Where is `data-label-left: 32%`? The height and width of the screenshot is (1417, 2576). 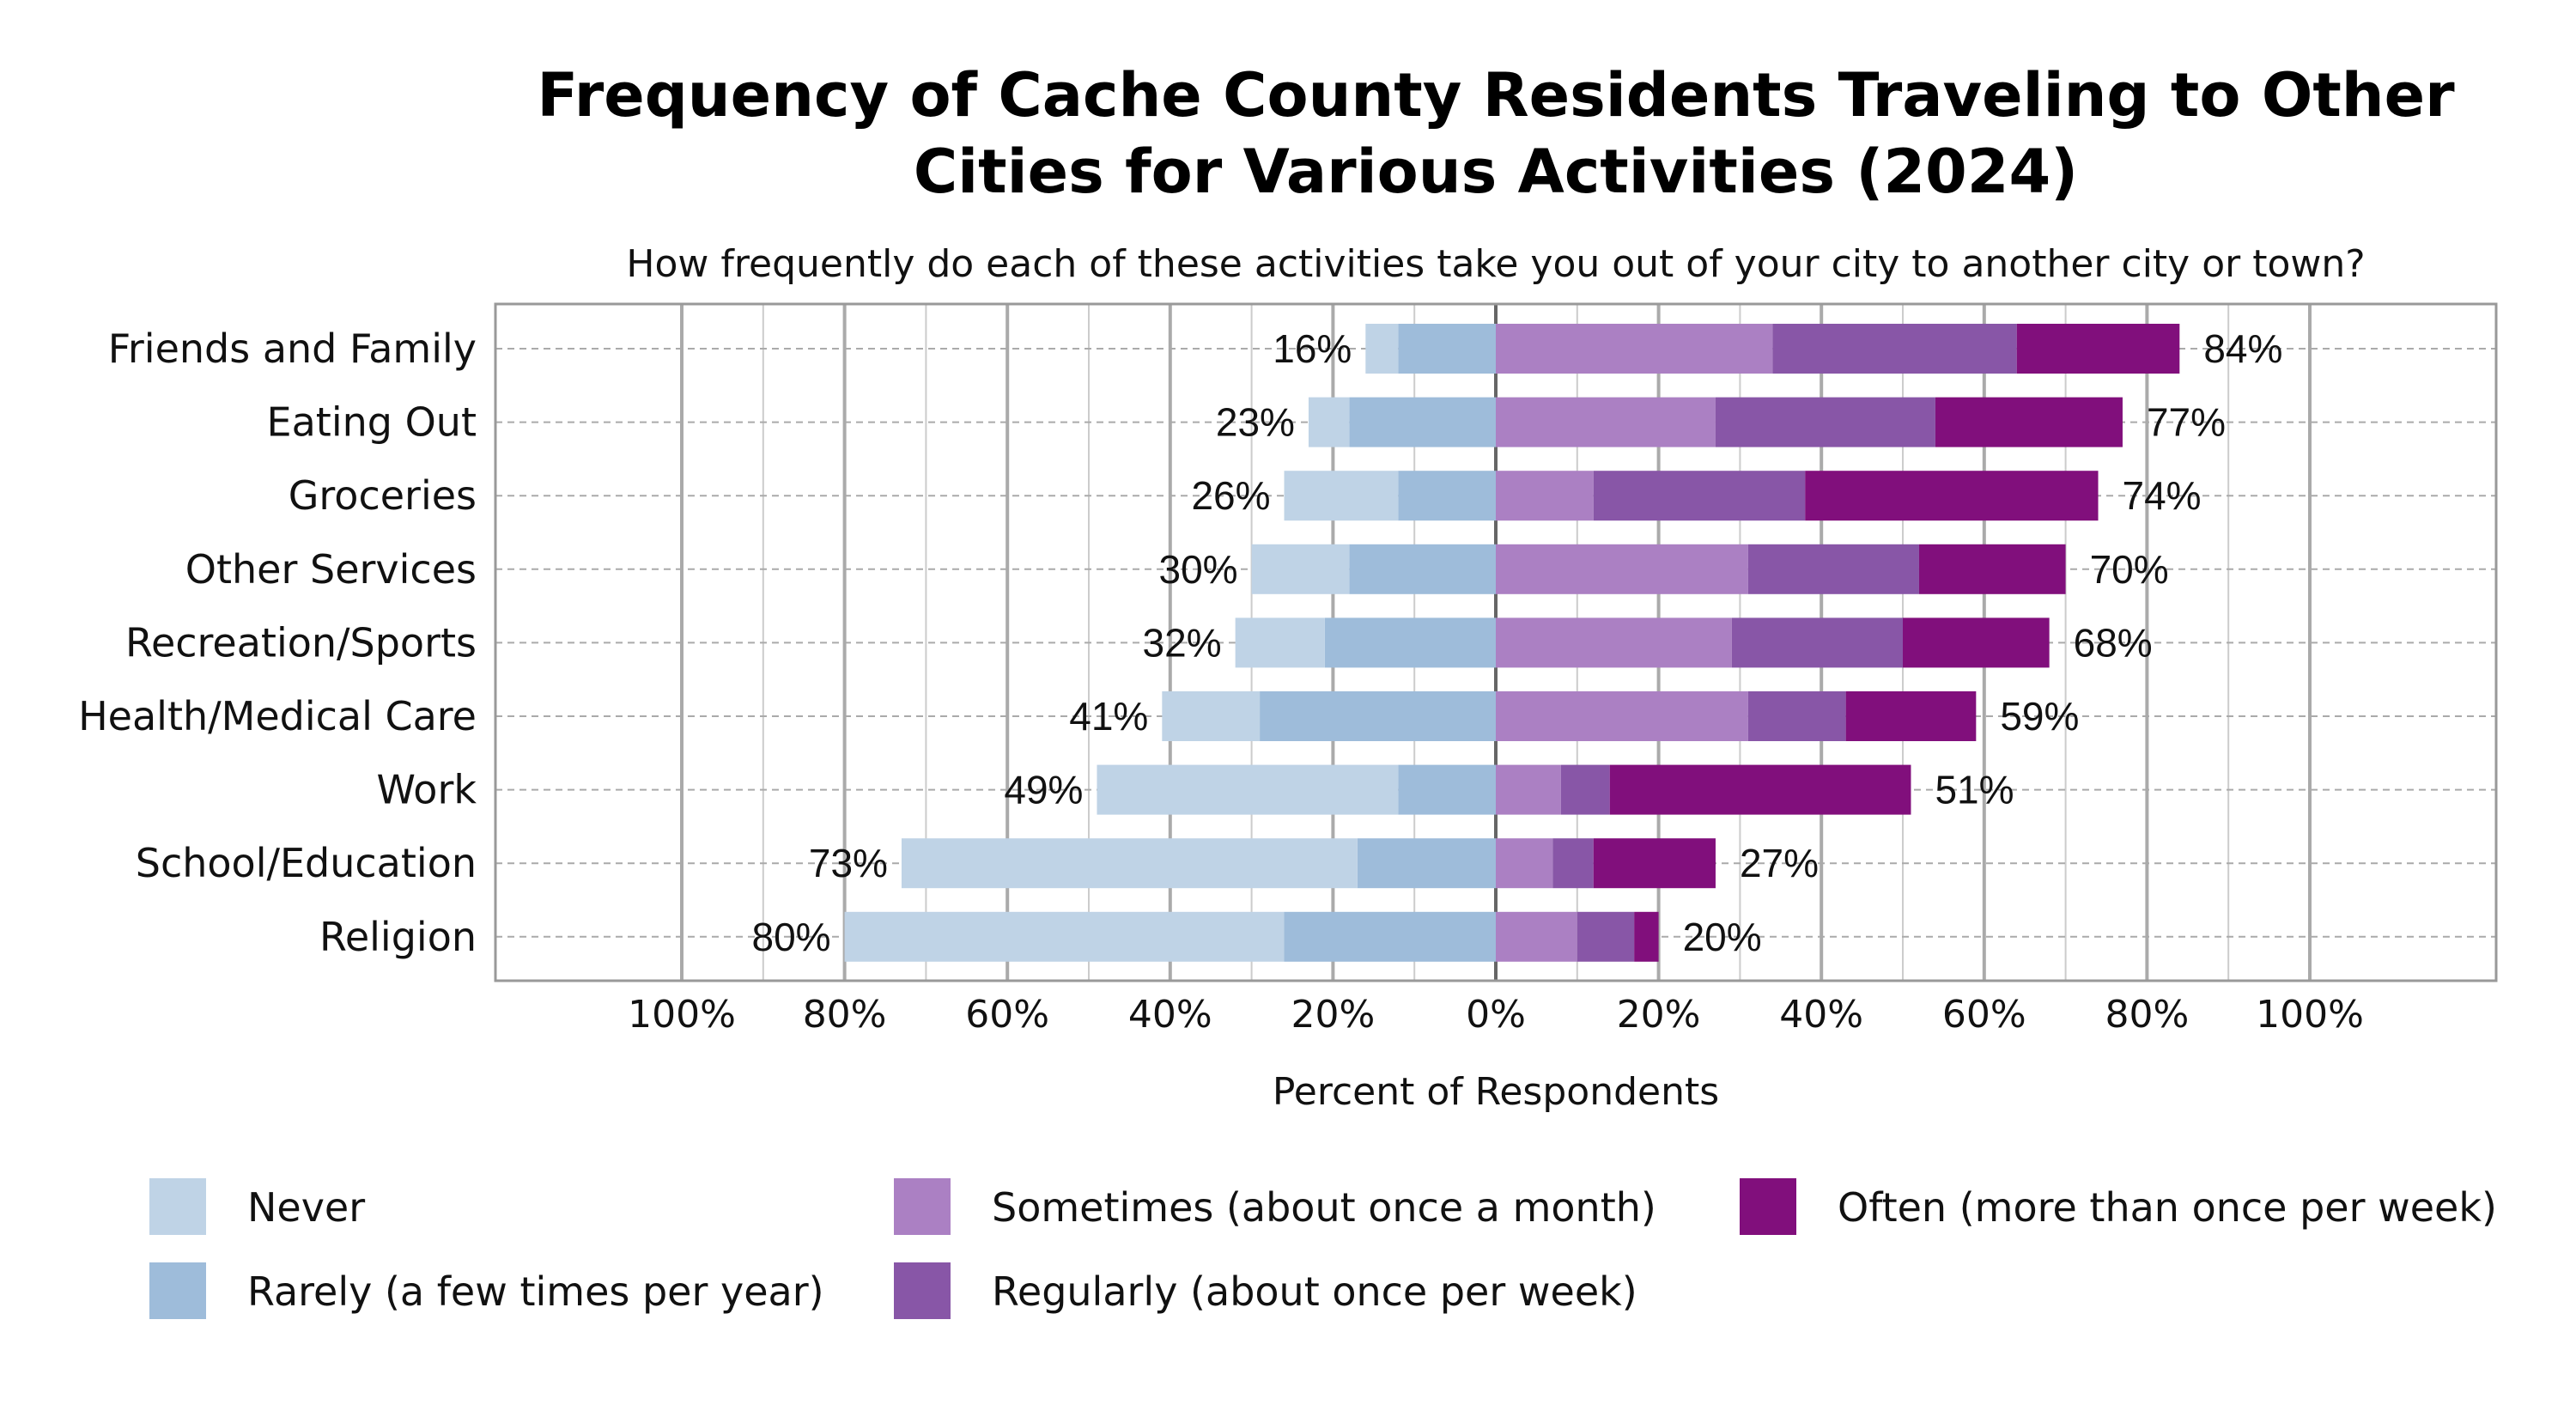
data-label-left: 32% is located at coordinates (1182, 642).